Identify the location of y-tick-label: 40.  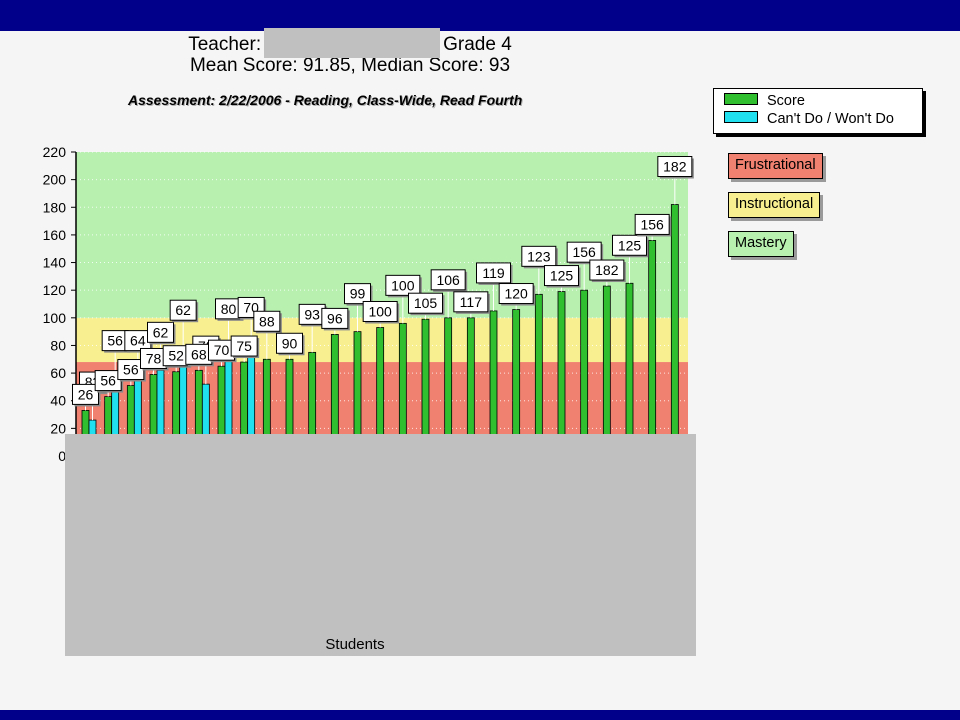
(58, 401).